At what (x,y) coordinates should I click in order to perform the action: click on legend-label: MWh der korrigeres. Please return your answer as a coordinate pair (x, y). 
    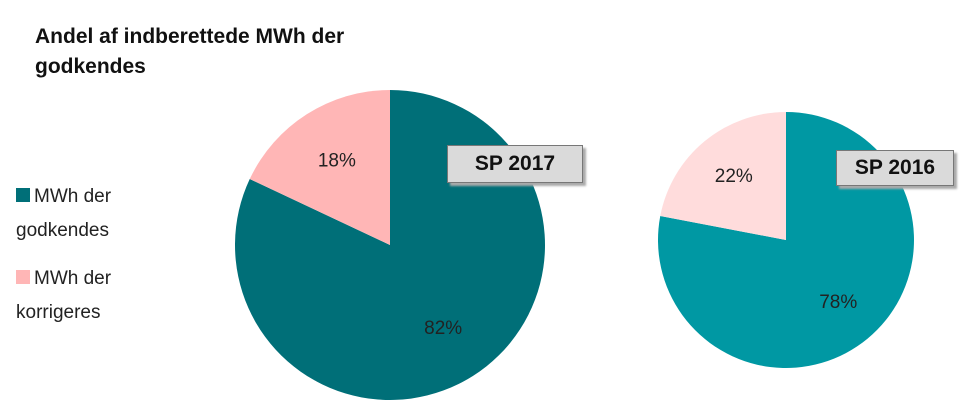
    Looking at the image, I should click on (64, 295).